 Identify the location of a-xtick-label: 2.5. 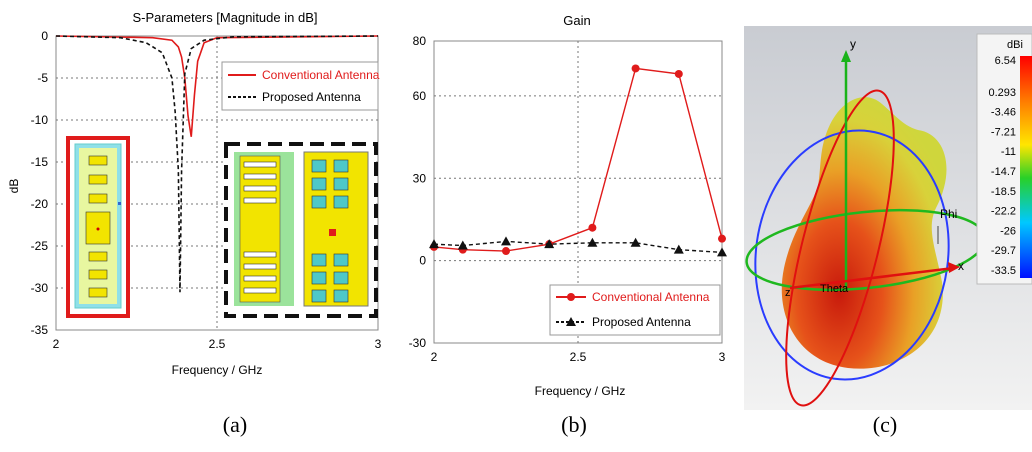
(217, 344).